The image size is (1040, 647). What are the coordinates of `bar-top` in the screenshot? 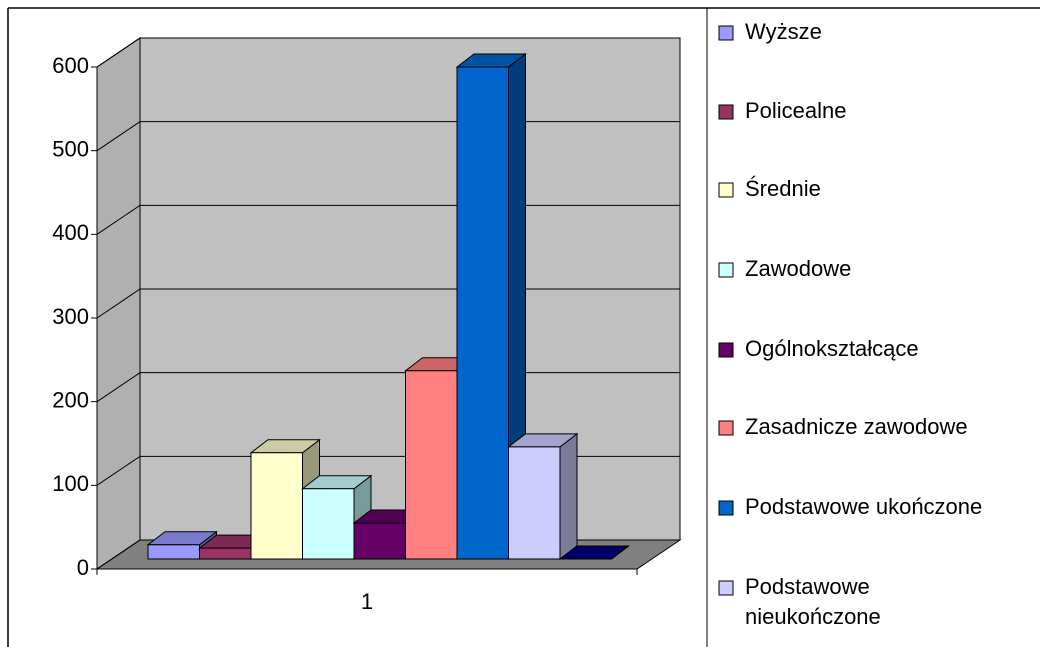 It's located at (594, 552).